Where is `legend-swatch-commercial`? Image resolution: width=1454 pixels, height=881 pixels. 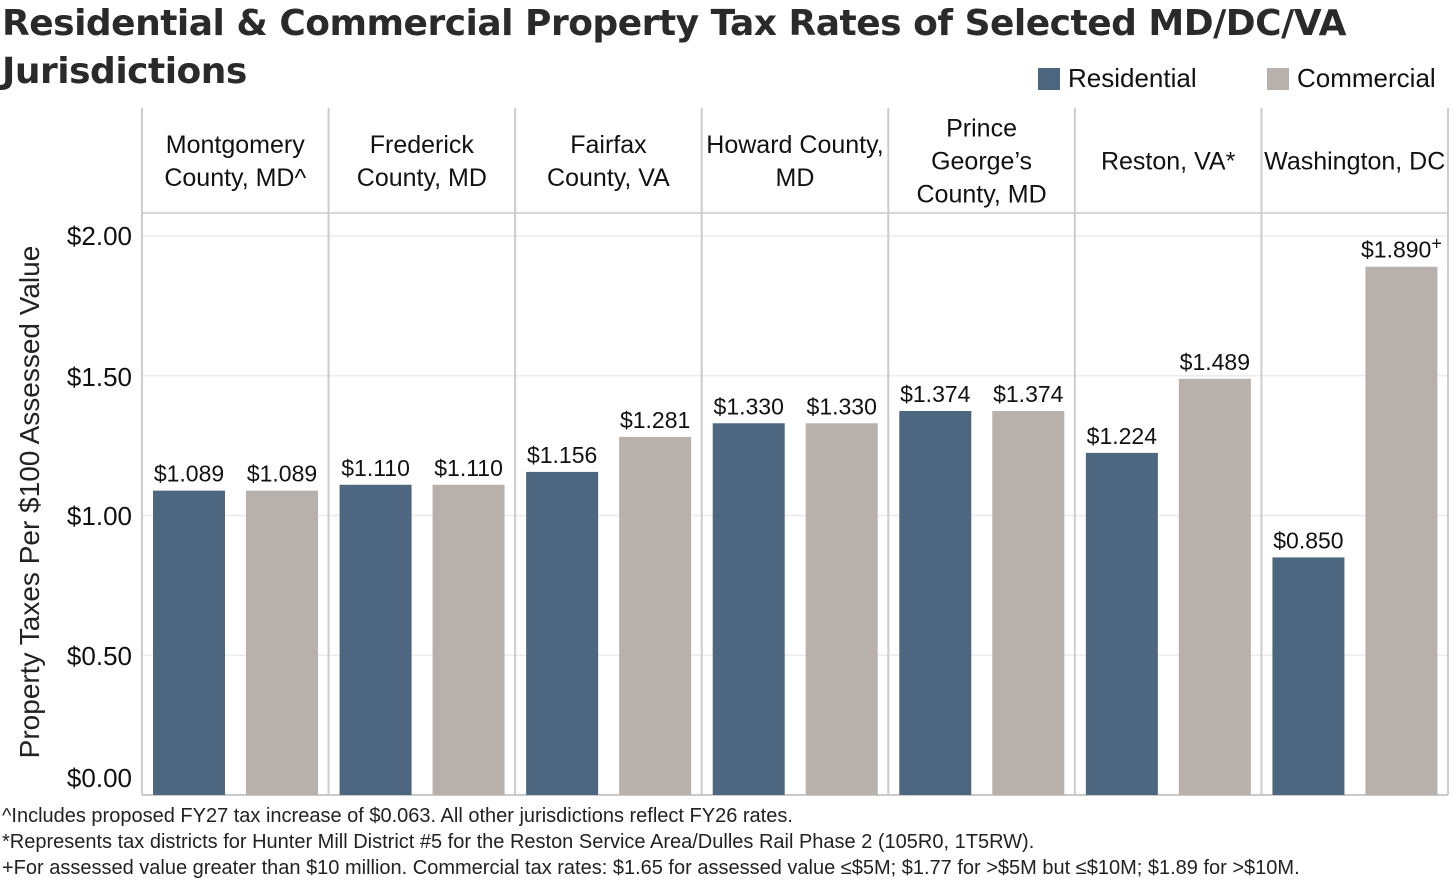
legend-swatch-commercial is located at coordinates (1278, 78).